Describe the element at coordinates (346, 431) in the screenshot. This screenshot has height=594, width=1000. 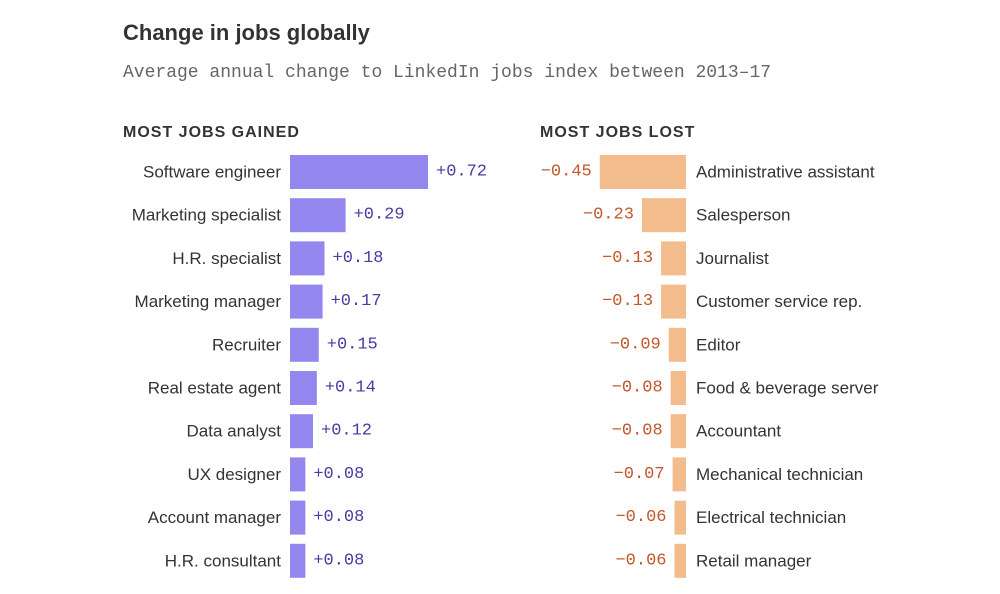
I see `gained-value-label: +0.12` at that location.